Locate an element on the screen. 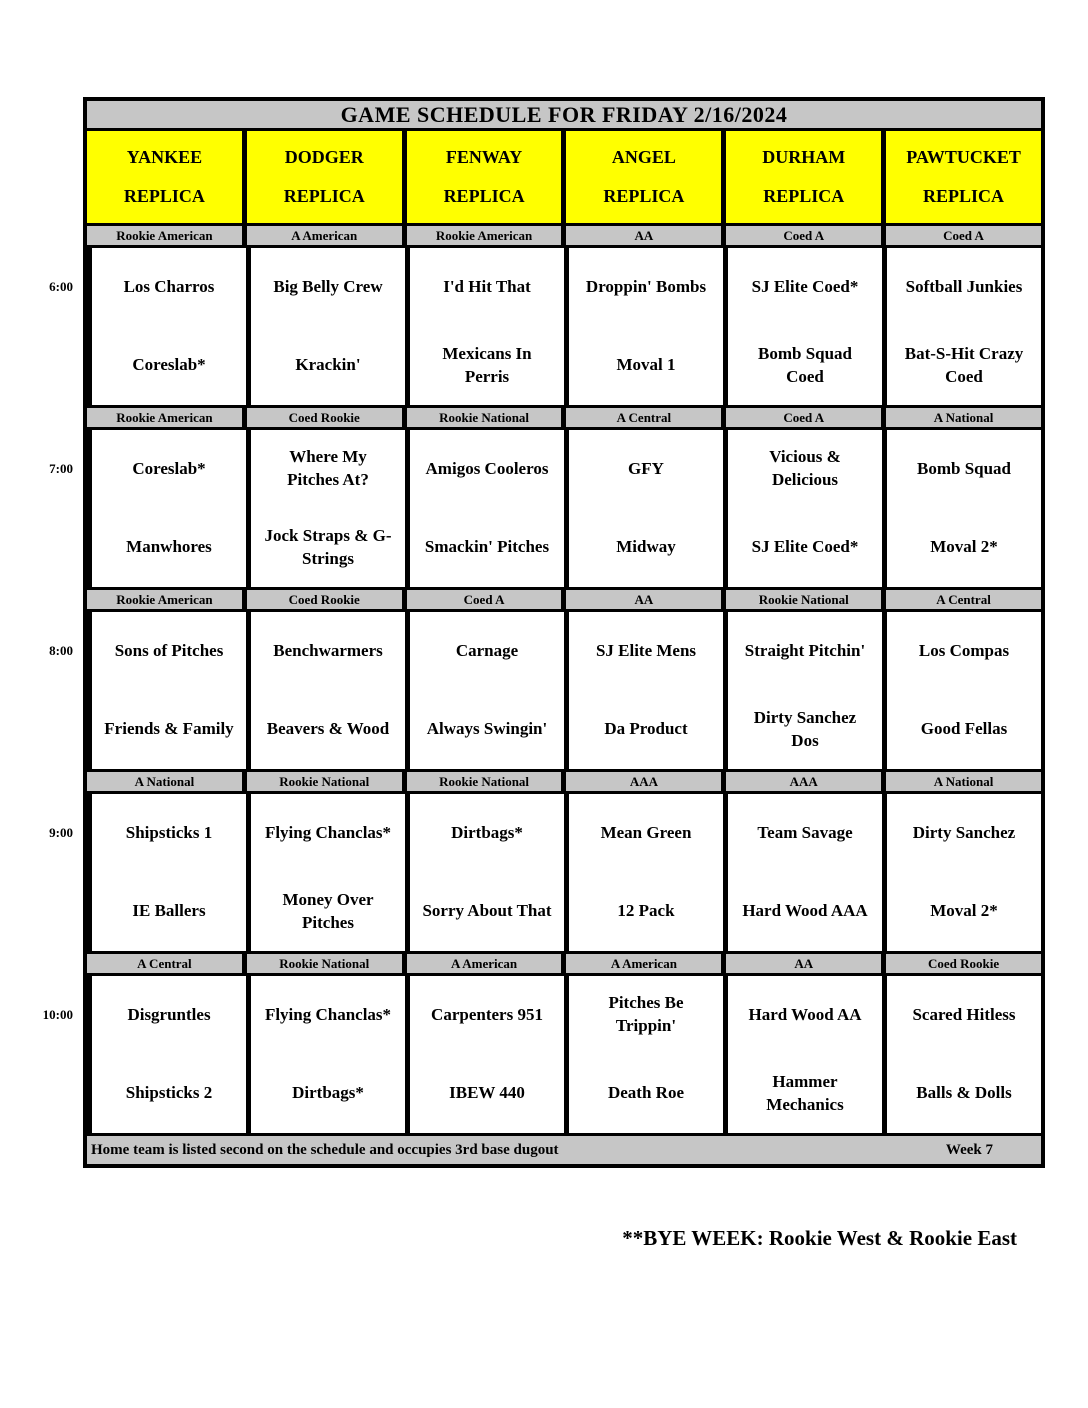 The width and height of the screenshot is (1088, 1408). home-team: Hard Wood AAA is located at coordinates (805, 911).